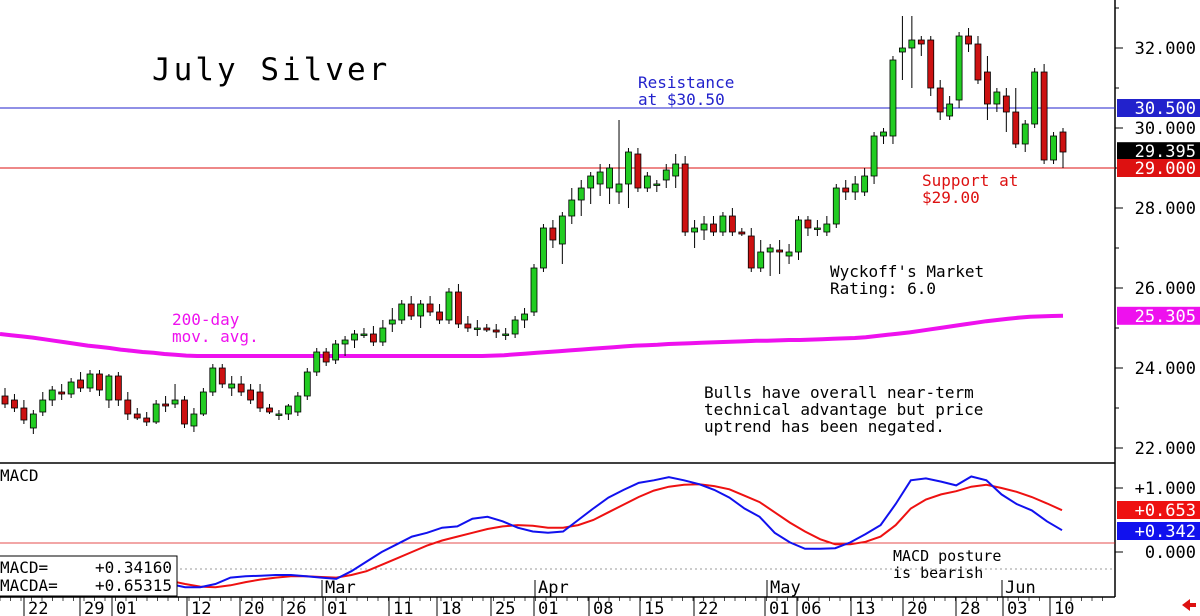  I want to click on scroll-left-arrow-icon, so click(1189, 605).